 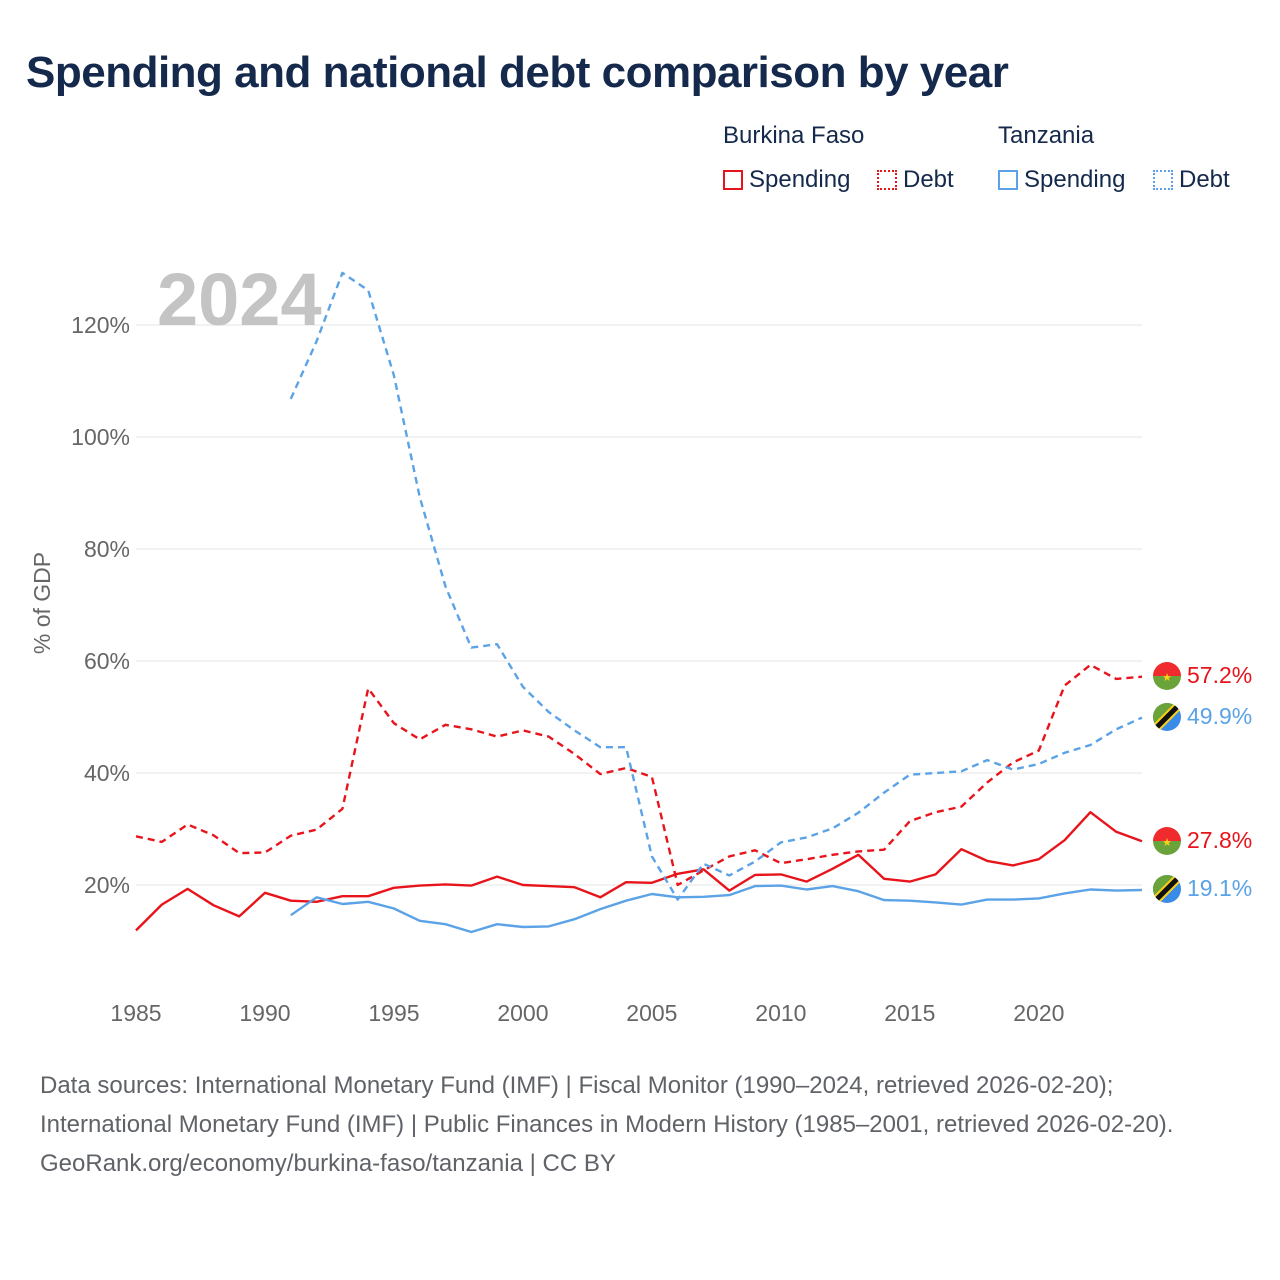 I want to click on y-tick-label: 80%, so click(x=107, y=549).